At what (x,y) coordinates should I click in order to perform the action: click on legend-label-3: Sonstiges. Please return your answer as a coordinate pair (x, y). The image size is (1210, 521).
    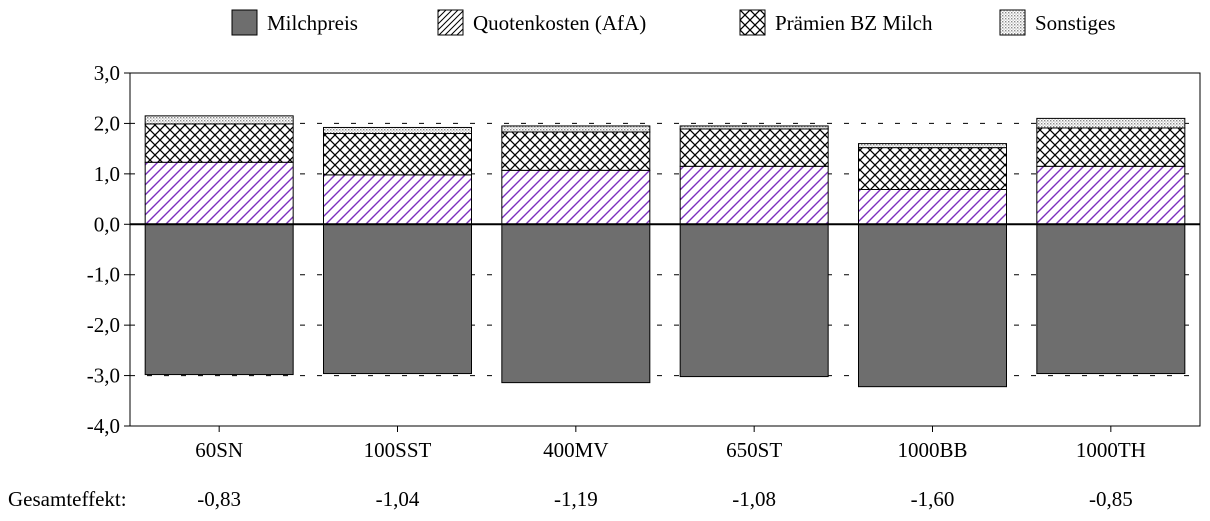
    Looking at the image, I should click on (1075, 23).